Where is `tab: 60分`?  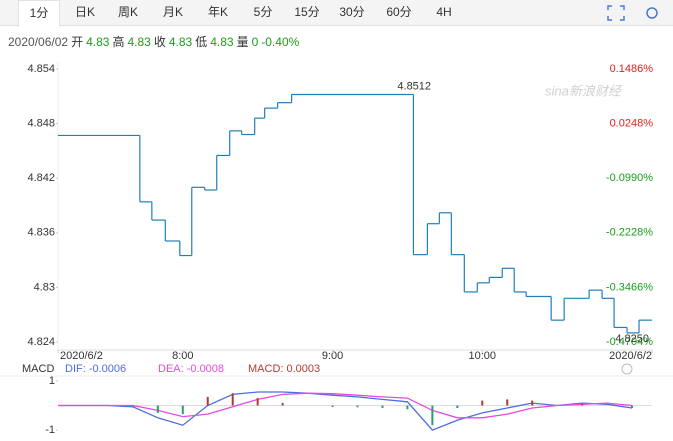 tab: 60分 is located at coordinates (399, 12).